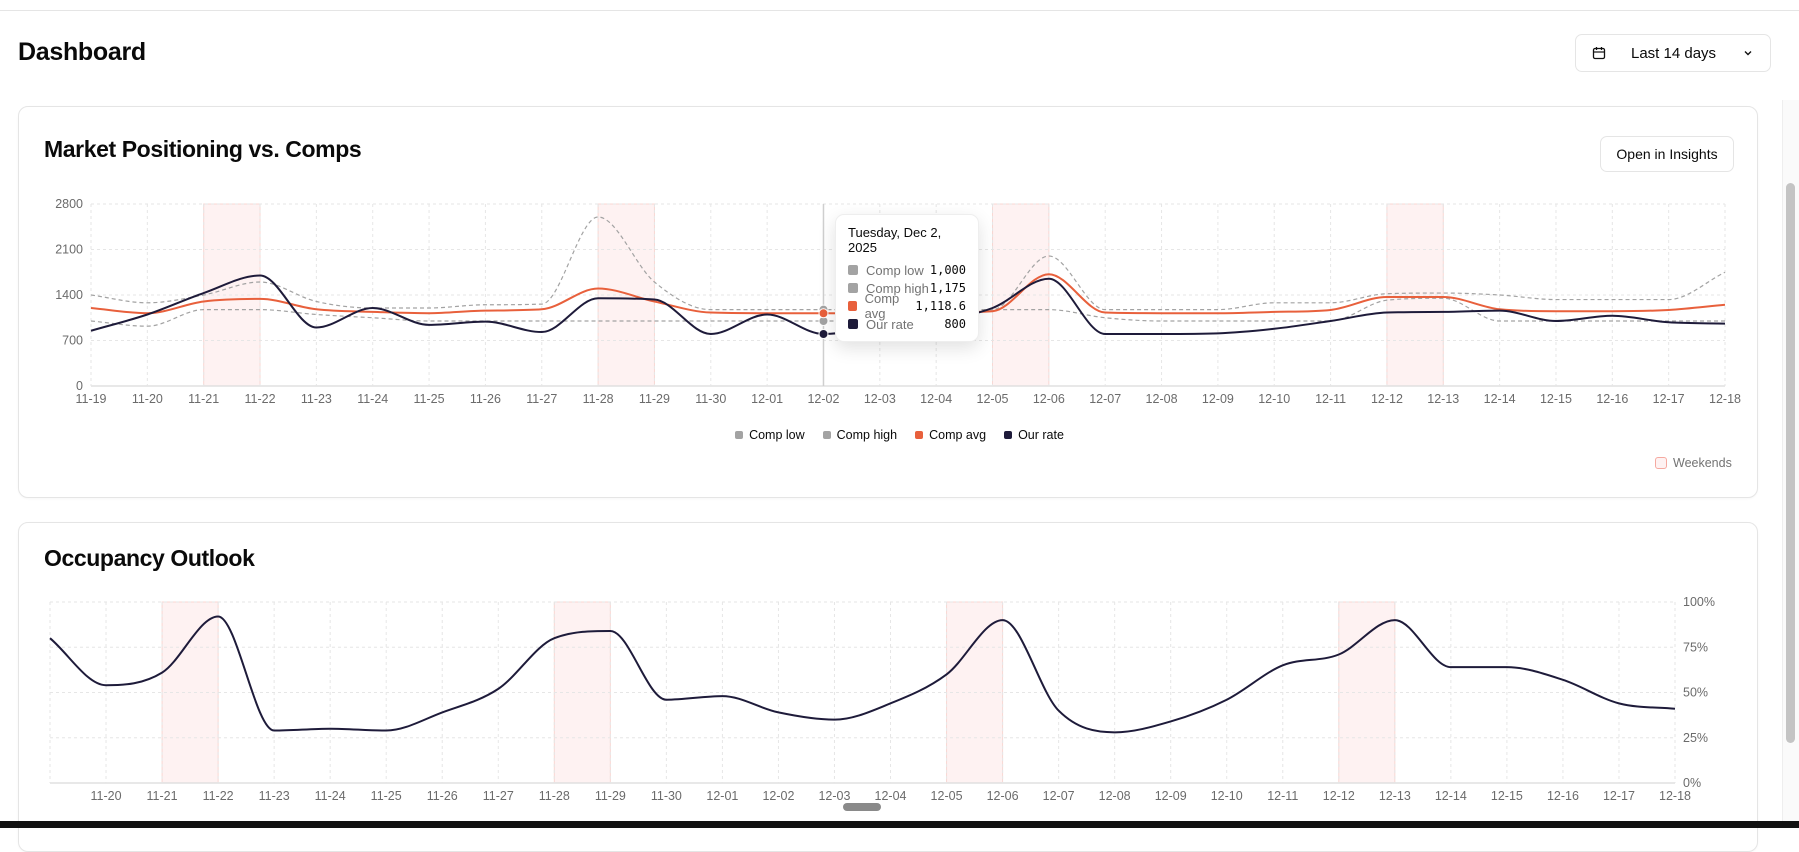  I want to click on tooltip-title: Tuesday, Dec 2, 2025, so click(895, 240).